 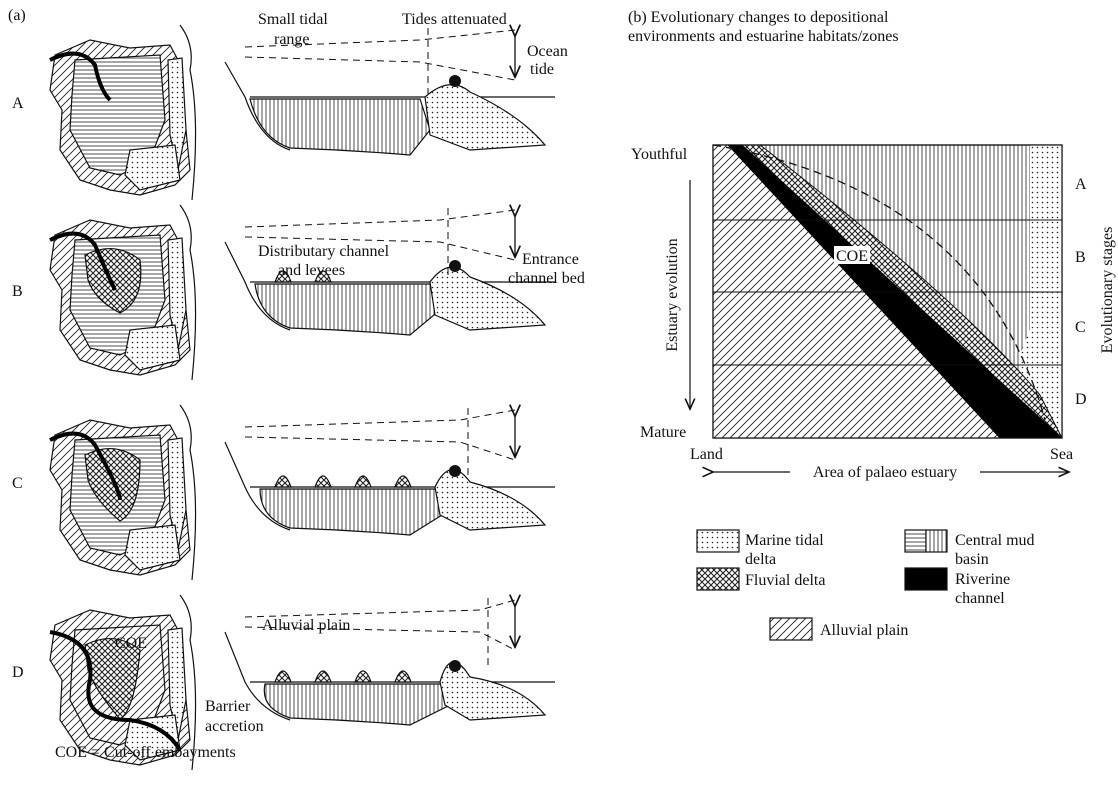 What do you see at coordinates (663, 432) in the screenshot?
I see `label: Mature` at bounding box center [663, 432].